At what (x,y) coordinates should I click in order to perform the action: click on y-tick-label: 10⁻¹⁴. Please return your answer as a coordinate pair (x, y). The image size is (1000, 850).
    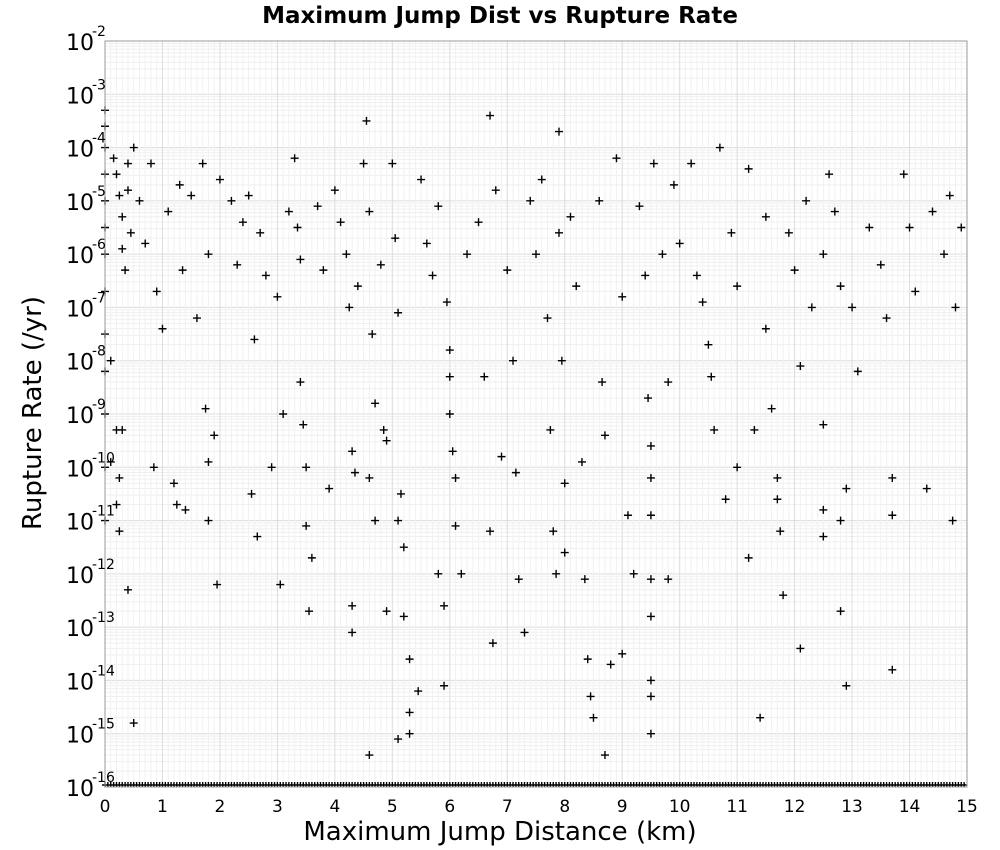
    Looking at the image, I should click on (90, 679).